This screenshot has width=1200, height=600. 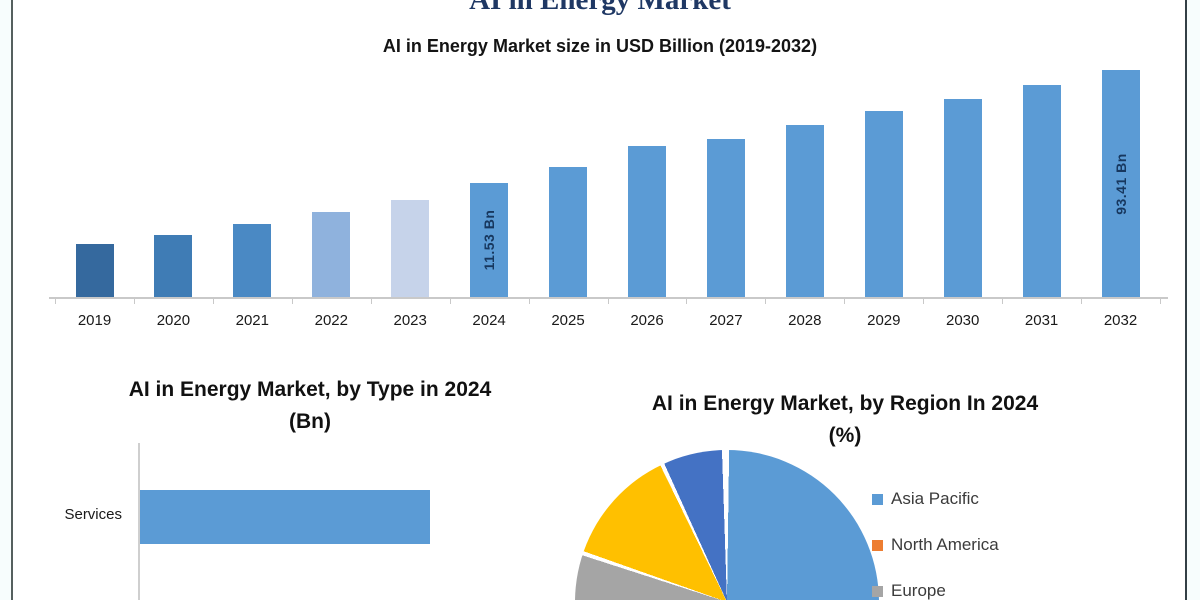 What do you see at coordinates (331, 320) in the screenshot?
I see `x-axis-label-2022: 2022` at bounding box center [331, 320].